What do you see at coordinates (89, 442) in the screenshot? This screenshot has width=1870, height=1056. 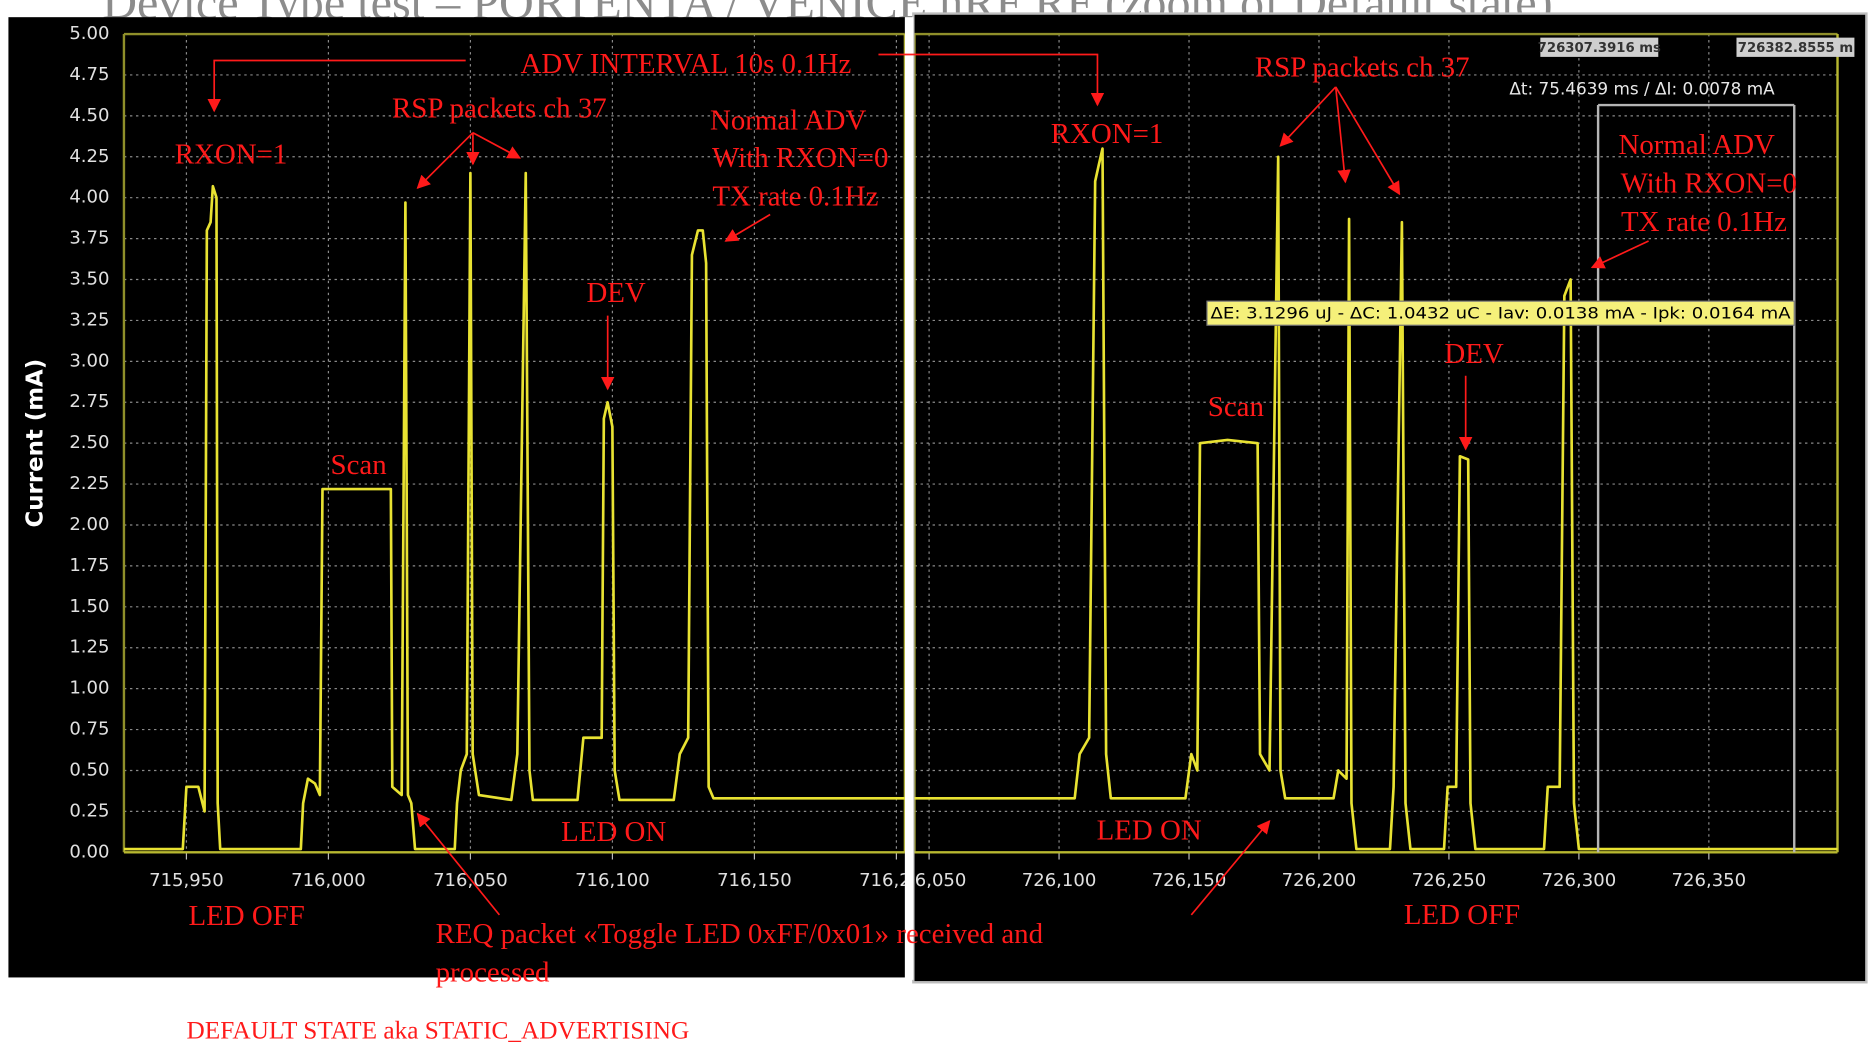 I see `y-tick-label: 2.50` at bounding box center [89, 442].